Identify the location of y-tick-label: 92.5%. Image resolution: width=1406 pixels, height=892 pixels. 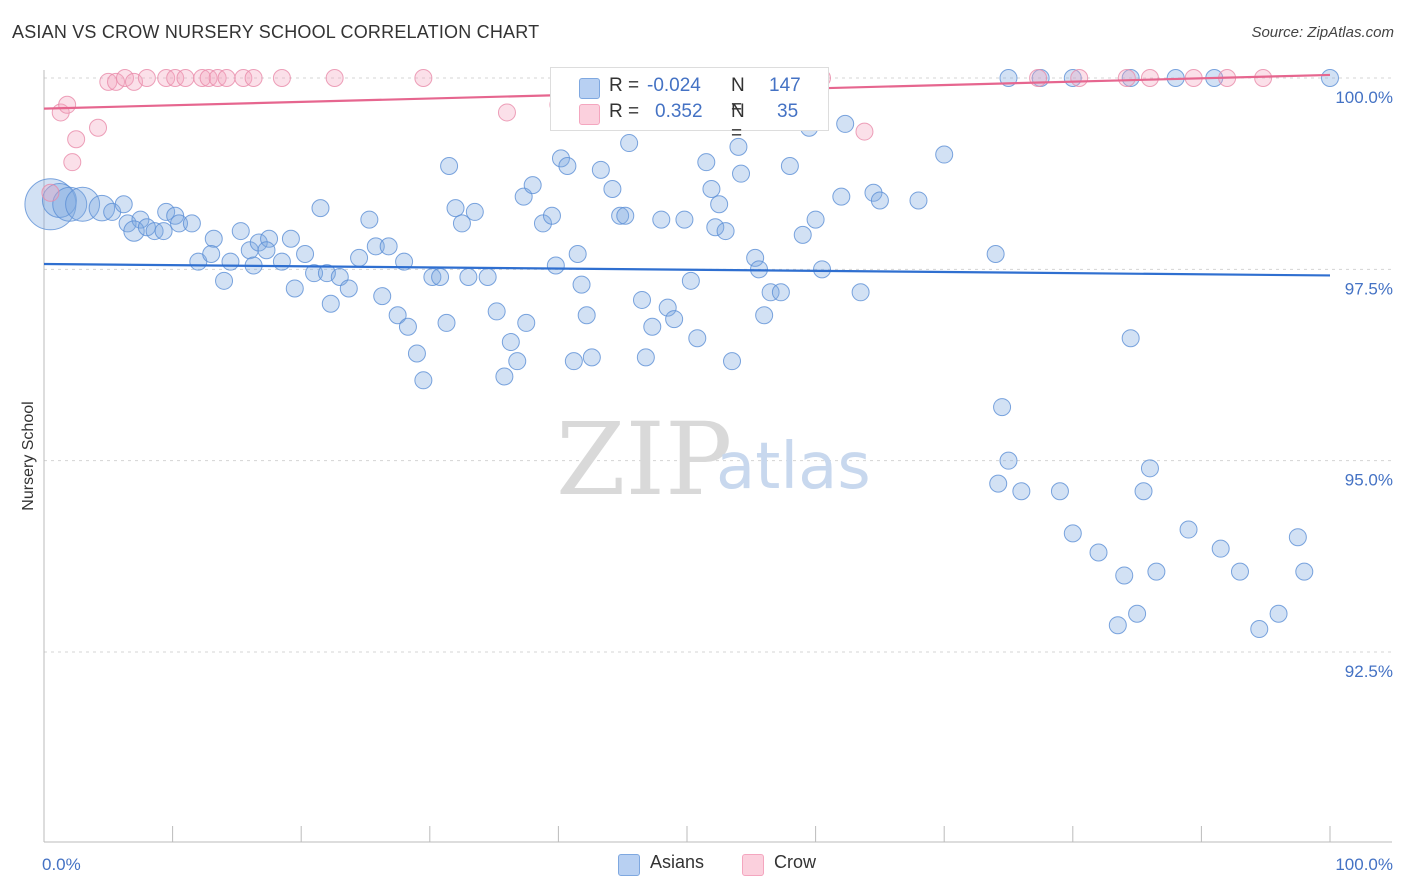
(1369, 671).